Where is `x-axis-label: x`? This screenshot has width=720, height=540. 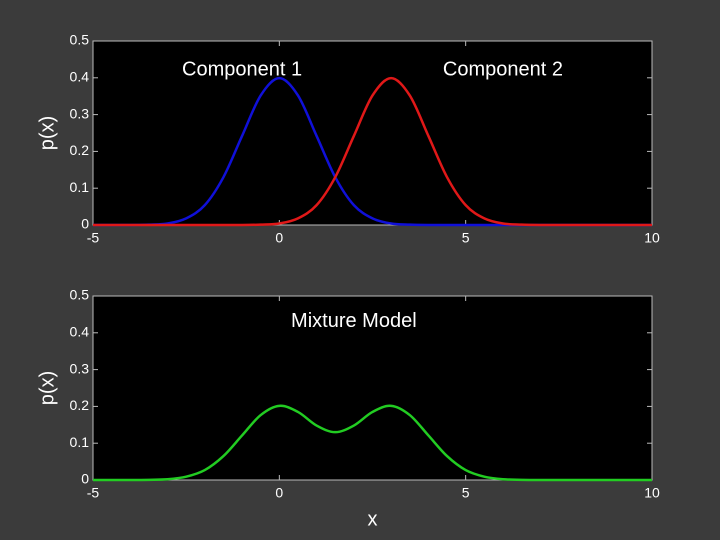 x-axis-label: x is located at coordinates (373, 519).